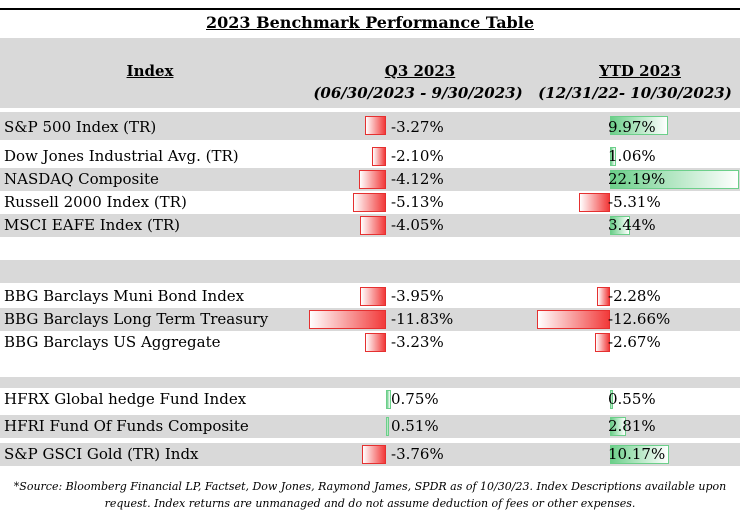 This screenshot has width=740, height=523. I want to click on ytd-return: 1.06%, so click(632, 156).